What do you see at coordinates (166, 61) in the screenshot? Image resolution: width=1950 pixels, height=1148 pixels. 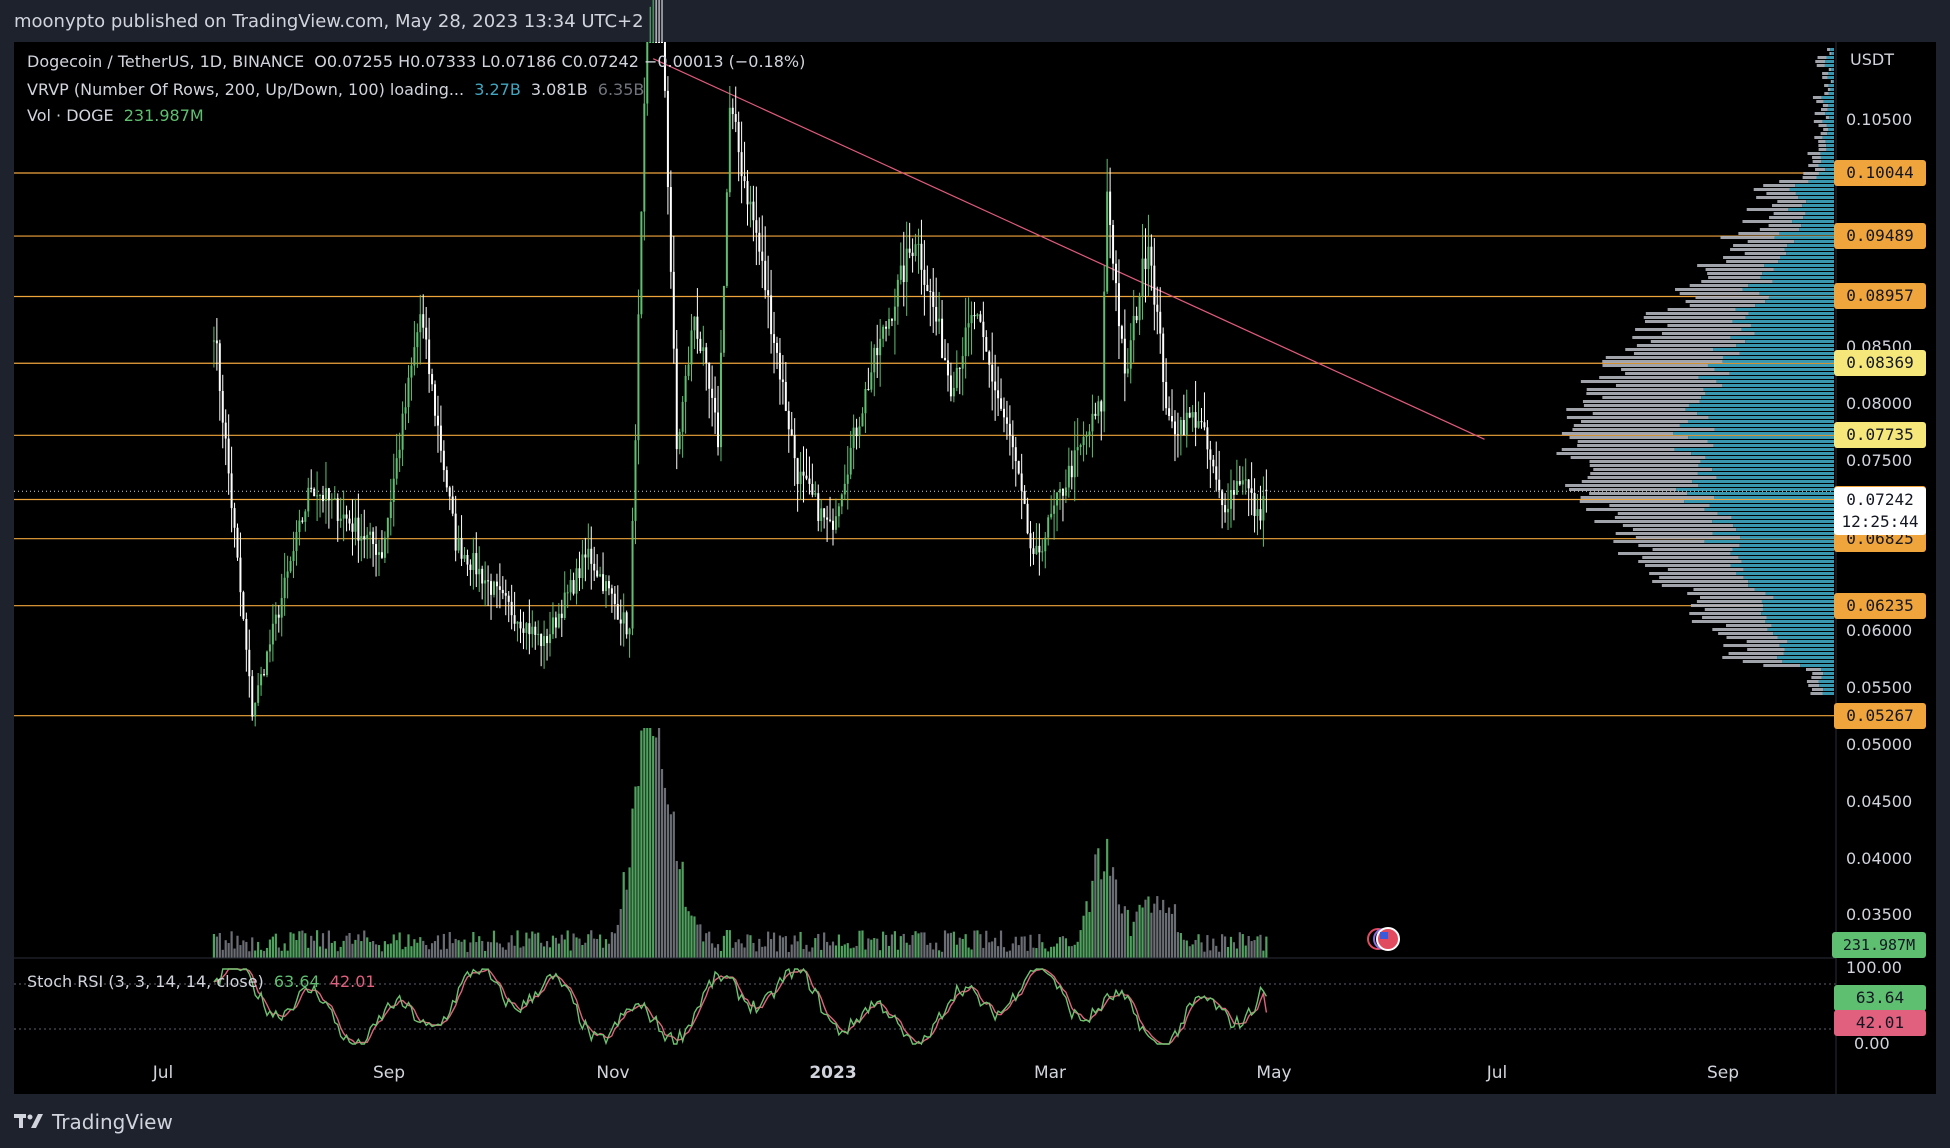 I see `legend-symbol: Dogecoin / TetherUS, 1D, BINANCE` at bounding box center [166, 61].